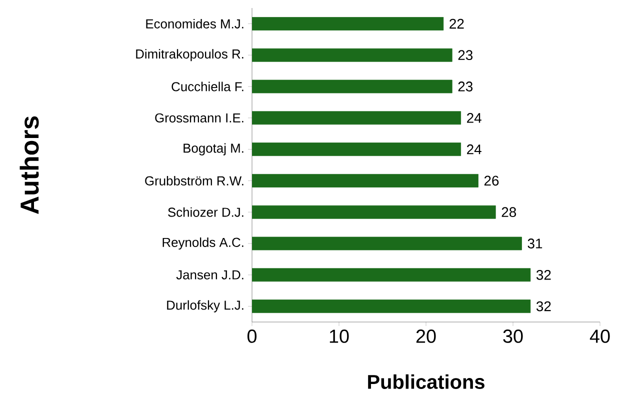 The image size is (642, 407). I want to click on x-tick-label: 20, so click(426, 336).